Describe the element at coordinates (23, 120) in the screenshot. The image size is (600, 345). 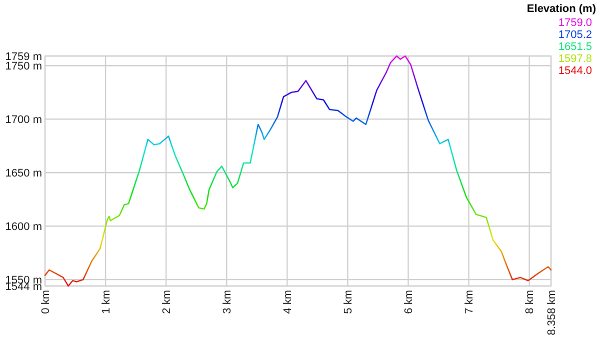
I see `y-tick-label: 1700 m` at that location.